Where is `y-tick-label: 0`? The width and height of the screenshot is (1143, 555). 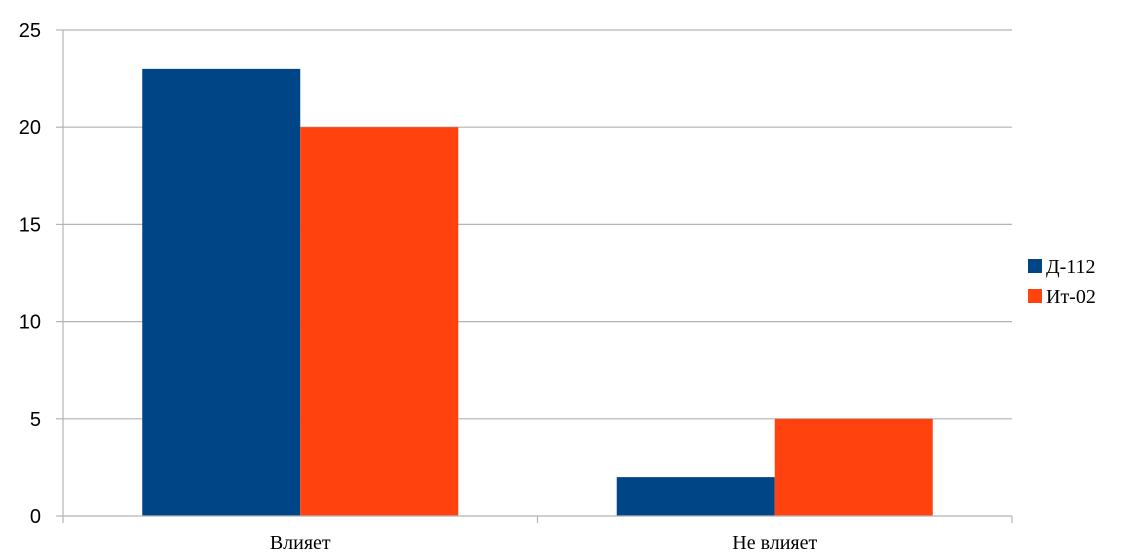
y-tick-label: 0 is located at coordinates (35, 517).